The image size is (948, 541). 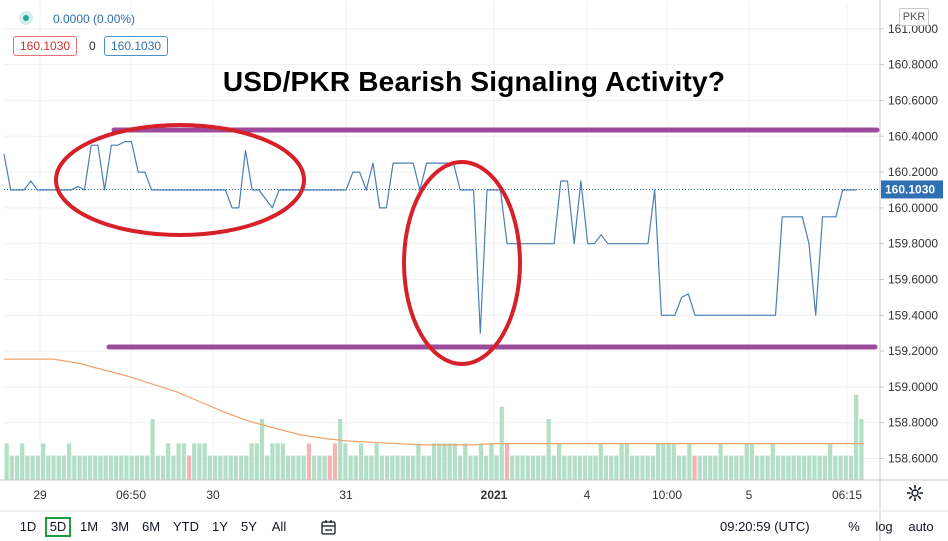 I want to click on x-tick-label: 06:50, so click(x=131, y=495).